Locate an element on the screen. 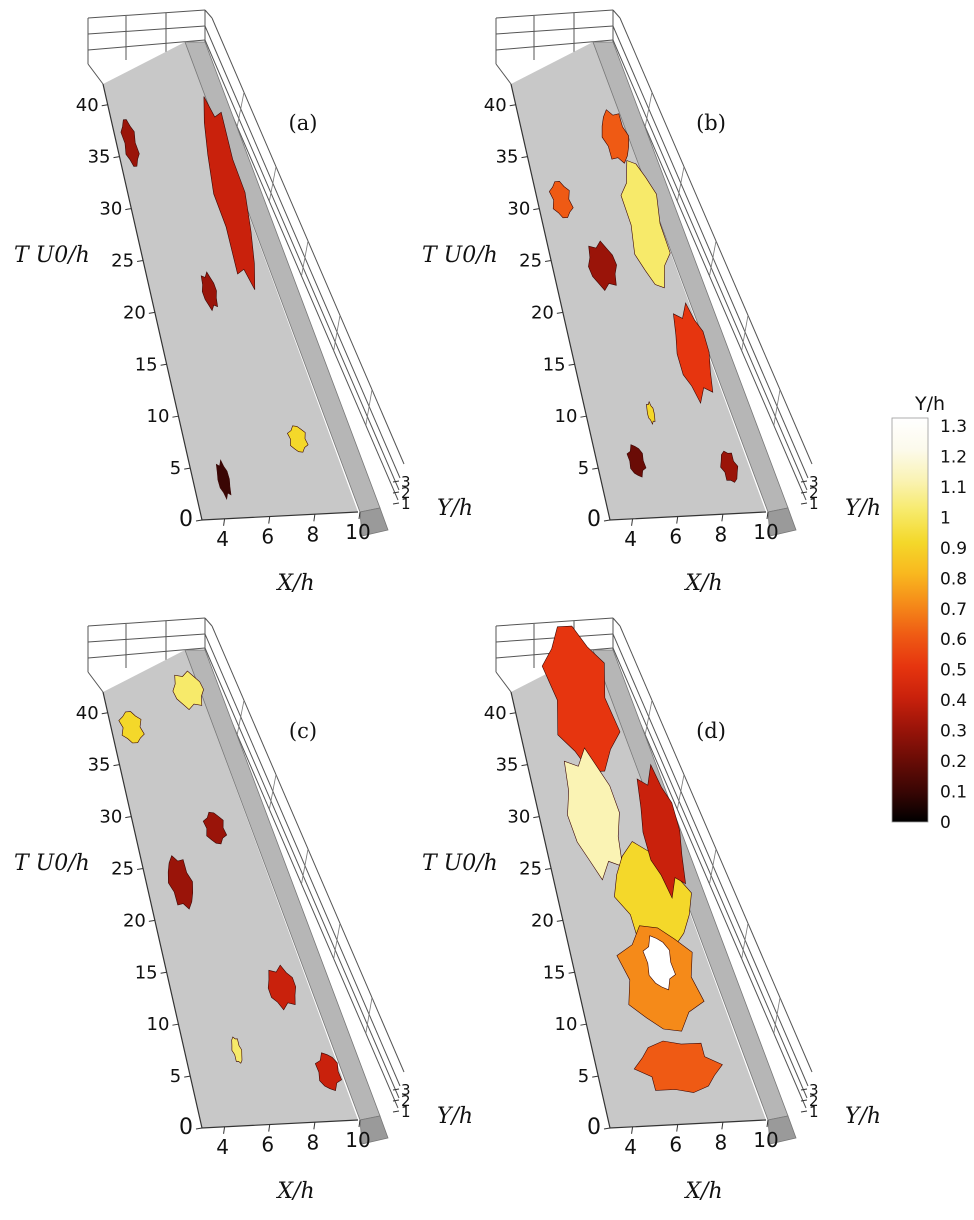 Image resolution: width=974 pixels, height=1220 pixels. colorbar-tick-label: 0.4 is located at coordinates (953, 701).